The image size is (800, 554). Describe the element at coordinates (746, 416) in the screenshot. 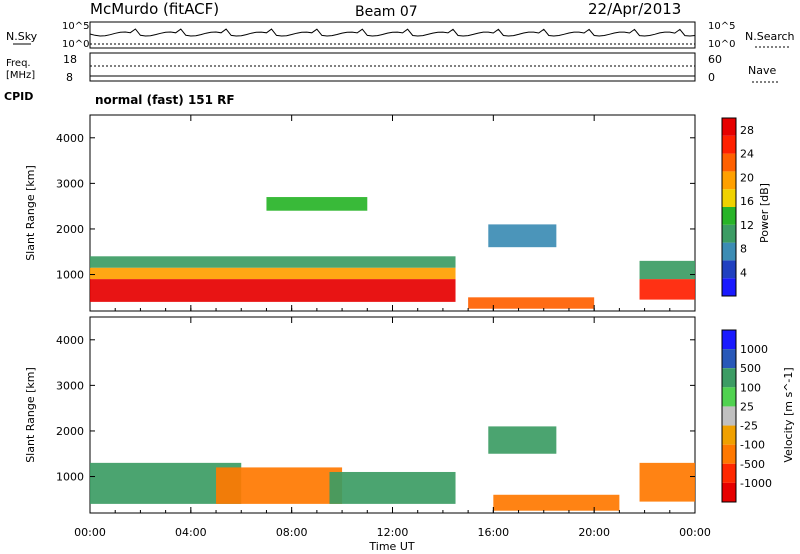

I see `velocity-colorbar: 1000 500 100 25 -25 -100 -500 -1000` at that location.